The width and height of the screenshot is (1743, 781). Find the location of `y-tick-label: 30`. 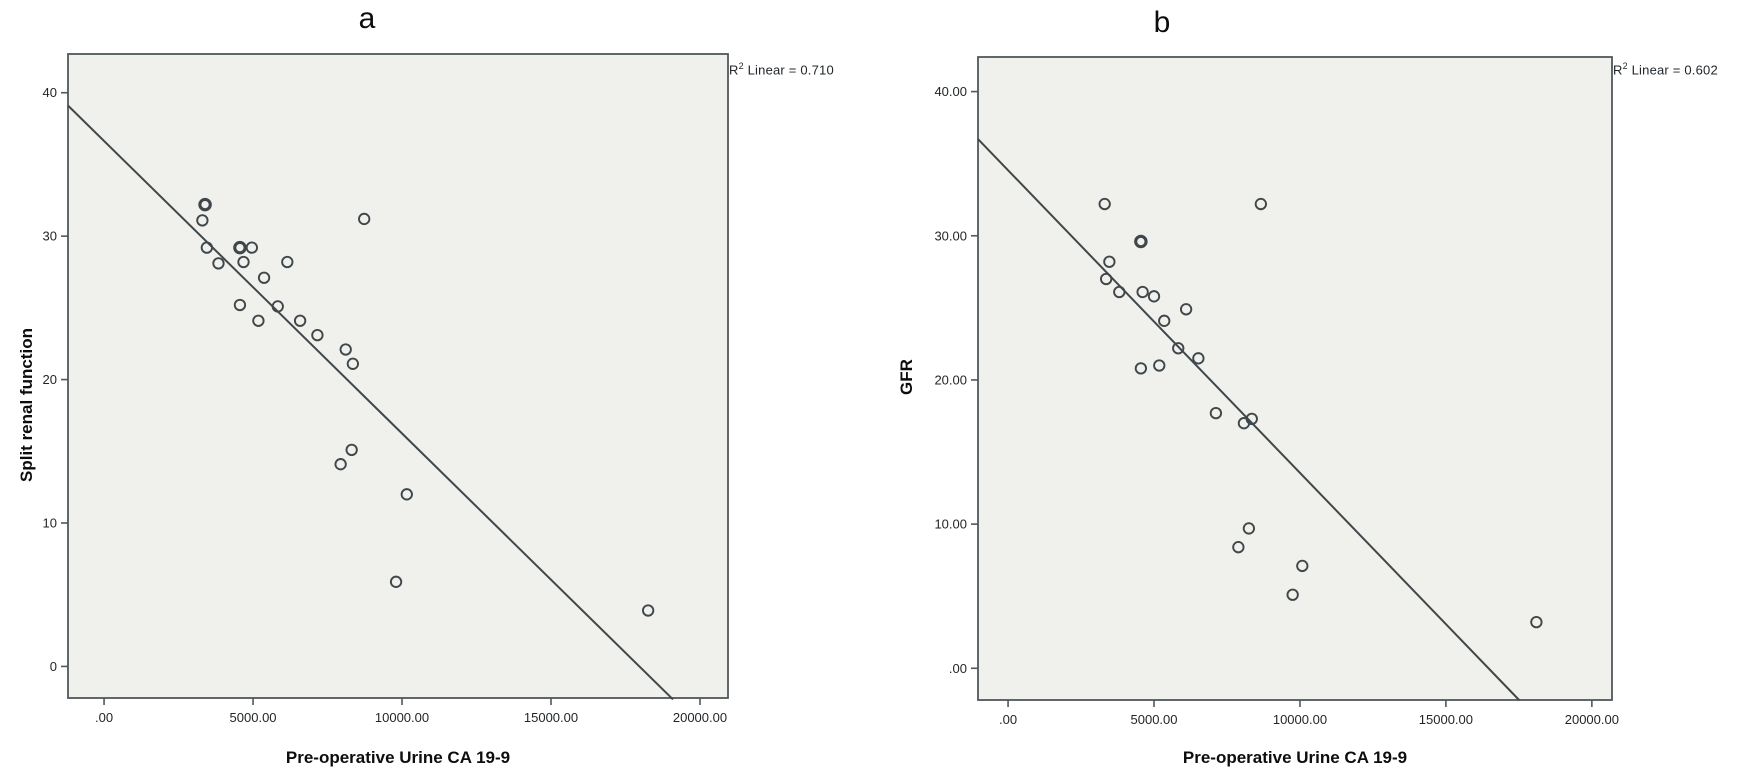

y-tick-label: 30 is located at coordinates (50, 236).